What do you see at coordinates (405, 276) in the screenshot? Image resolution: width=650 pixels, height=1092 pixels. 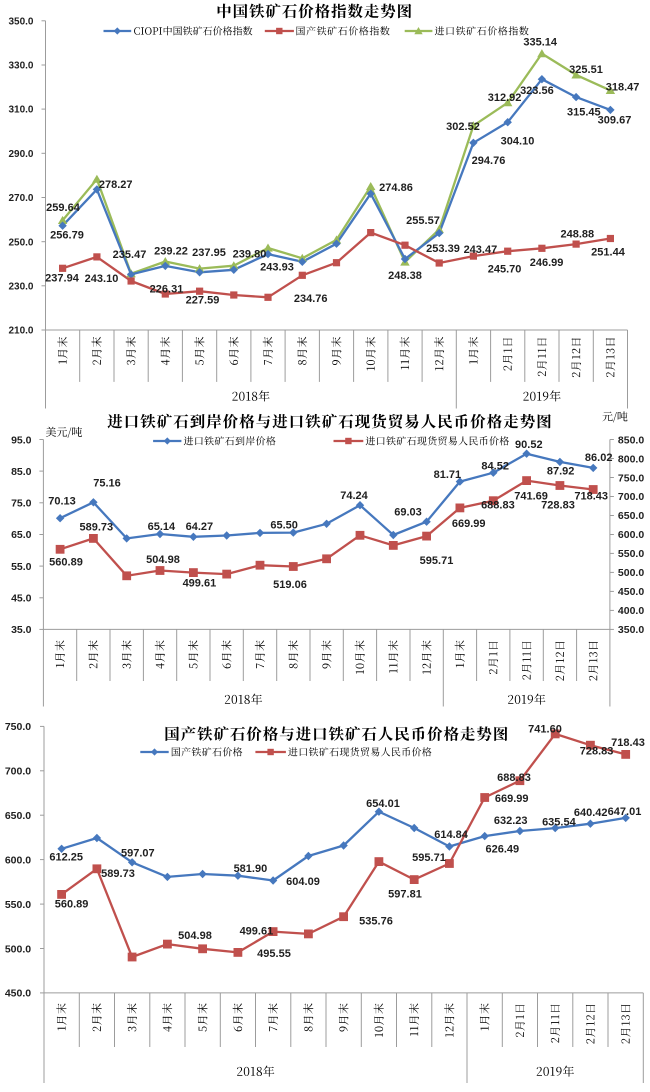 I see `svg-text: 248.38` at bounding box center [405, 276].